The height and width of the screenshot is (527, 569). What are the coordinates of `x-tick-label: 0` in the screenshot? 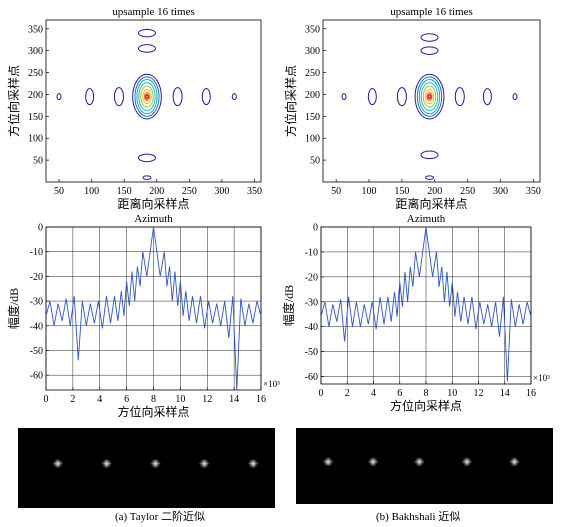 It's located at (321, 393).